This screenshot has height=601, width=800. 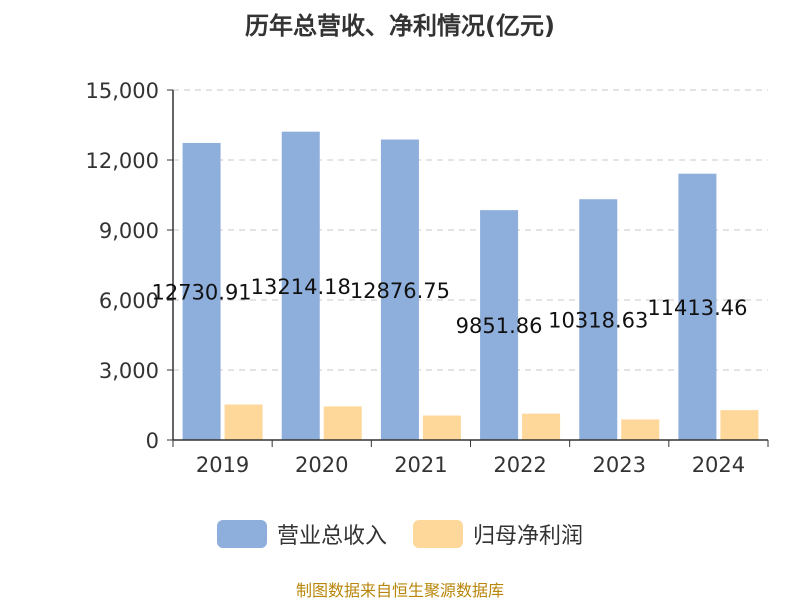 What do you see at coordinates (331, 536) in the screenshot?
I see `legend-label-revenue: 营业总收入` at bounding box center [331, 536].